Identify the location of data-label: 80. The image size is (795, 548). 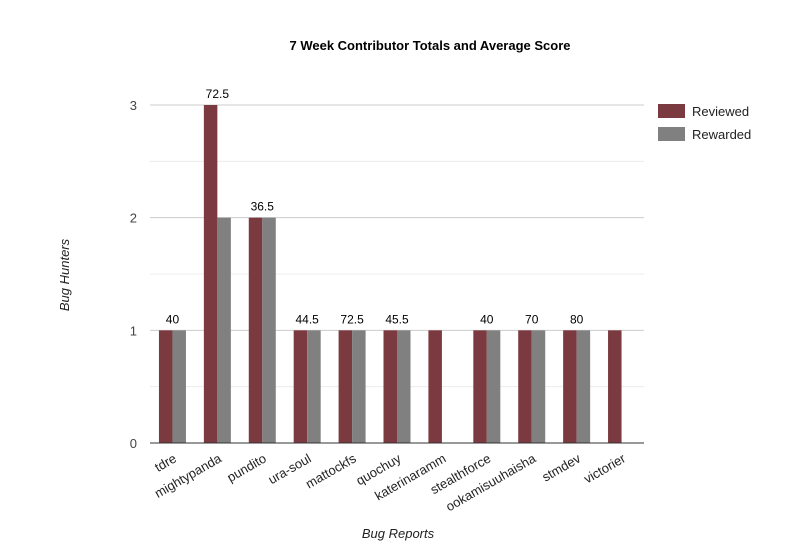
(577, 319).